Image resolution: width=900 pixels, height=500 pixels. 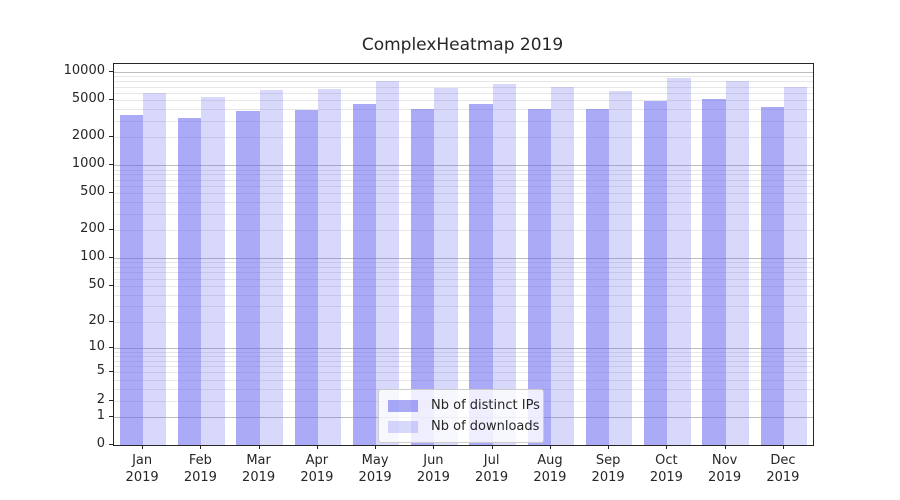 What do you see at coordinates (92, 192) in the screenshot?
I see `y-tick-label: 500` at bounding box center [92, 192].